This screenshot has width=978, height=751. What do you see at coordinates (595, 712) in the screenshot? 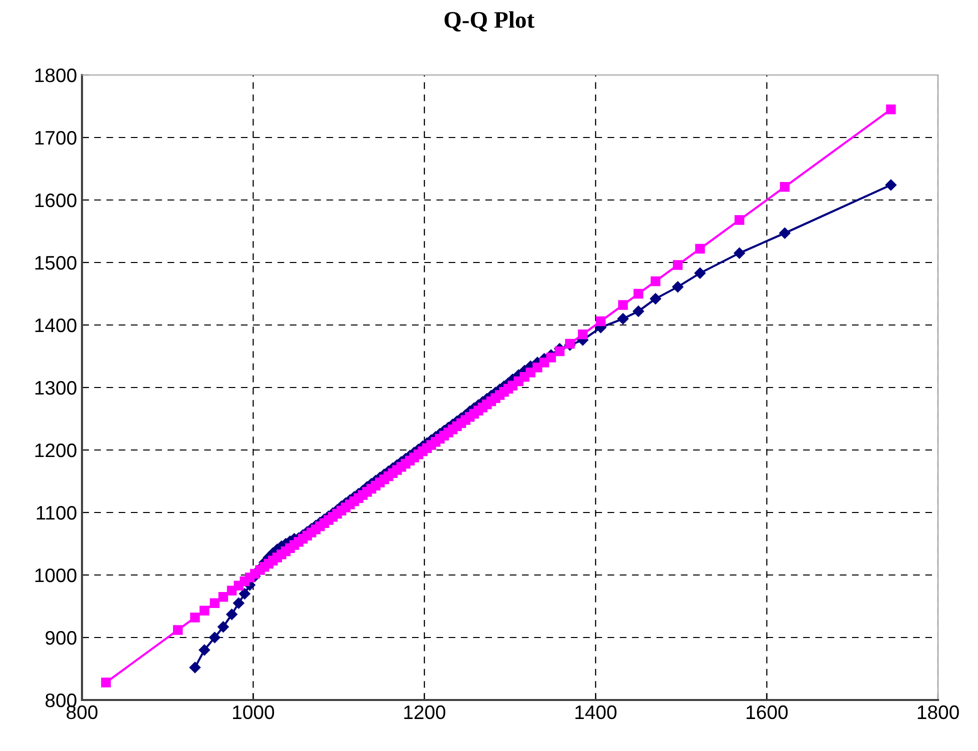
I see `x-tick-label: 1400` at bounding box center [595, 712].